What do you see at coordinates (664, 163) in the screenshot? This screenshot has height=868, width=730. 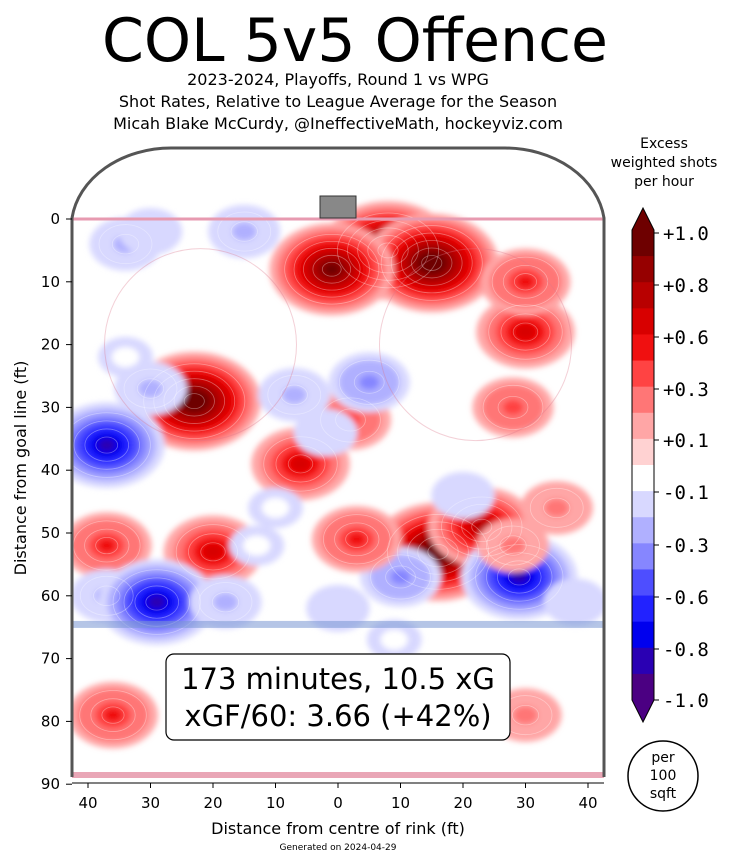 I see `colorbar-title-line: weighted shots` at bounding box center [664, 163].